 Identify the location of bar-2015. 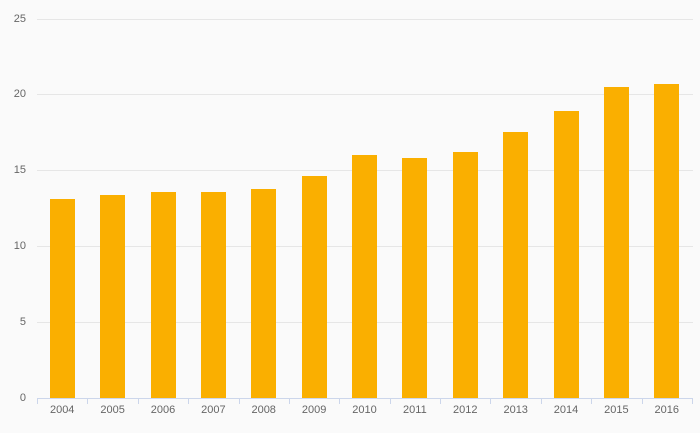
(616, 242).